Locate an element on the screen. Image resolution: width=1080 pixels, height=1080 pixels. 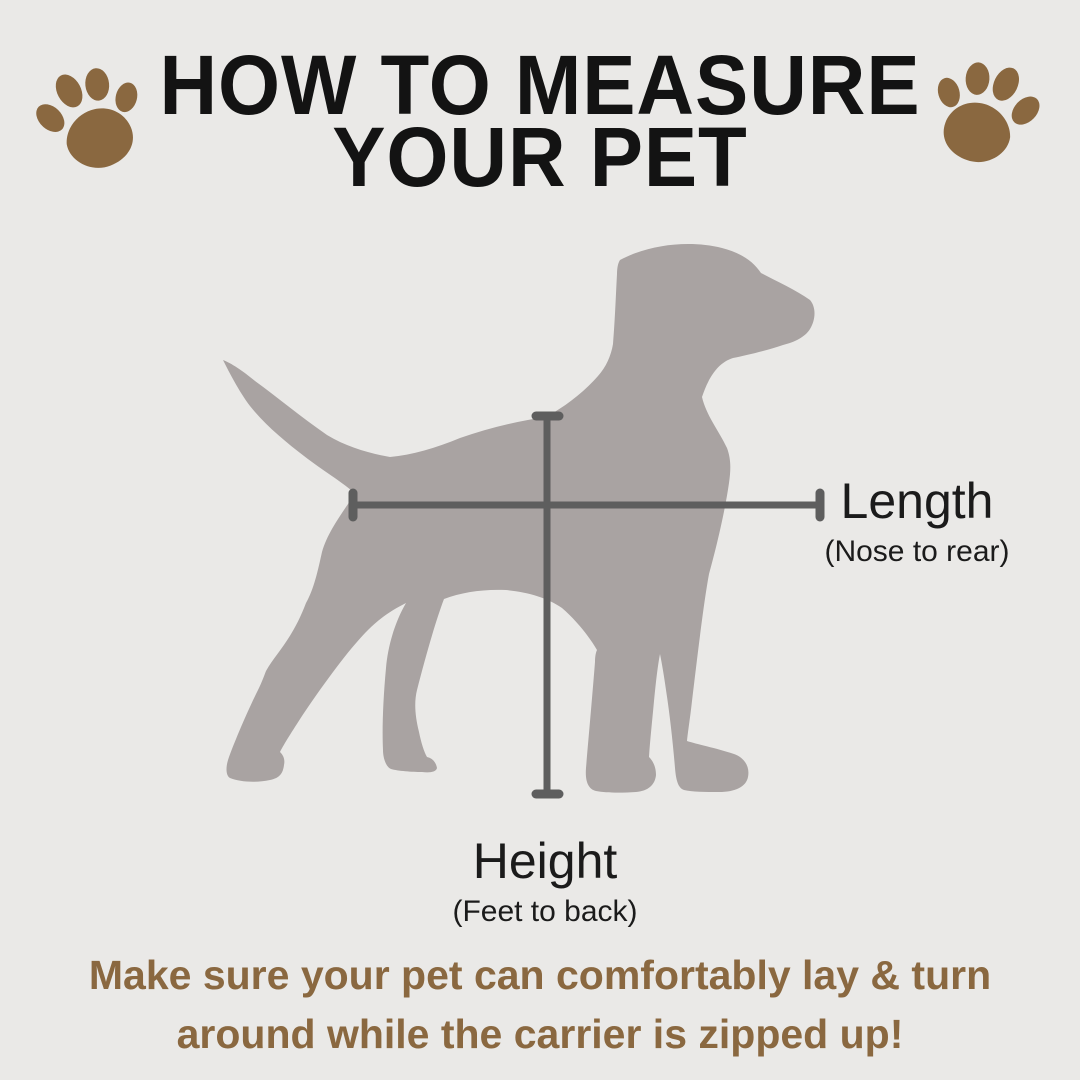
height-label: Height is located at coordinates (545, 861).